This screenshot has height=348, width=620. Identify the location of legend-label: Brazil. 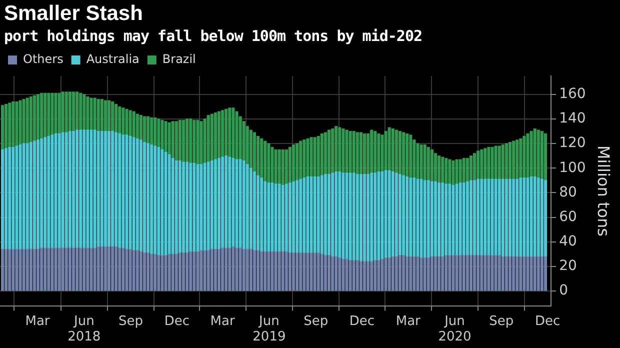
(179, 59).